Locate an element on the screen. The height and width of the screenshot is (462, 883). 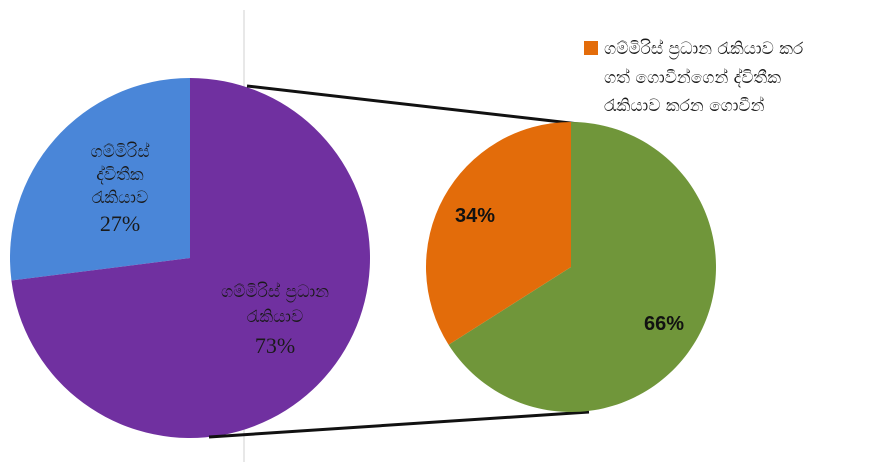
slice-label-primary-line-1: ගම්මිරිස් ප්‍රධාන is located at coordinates (275, 292).